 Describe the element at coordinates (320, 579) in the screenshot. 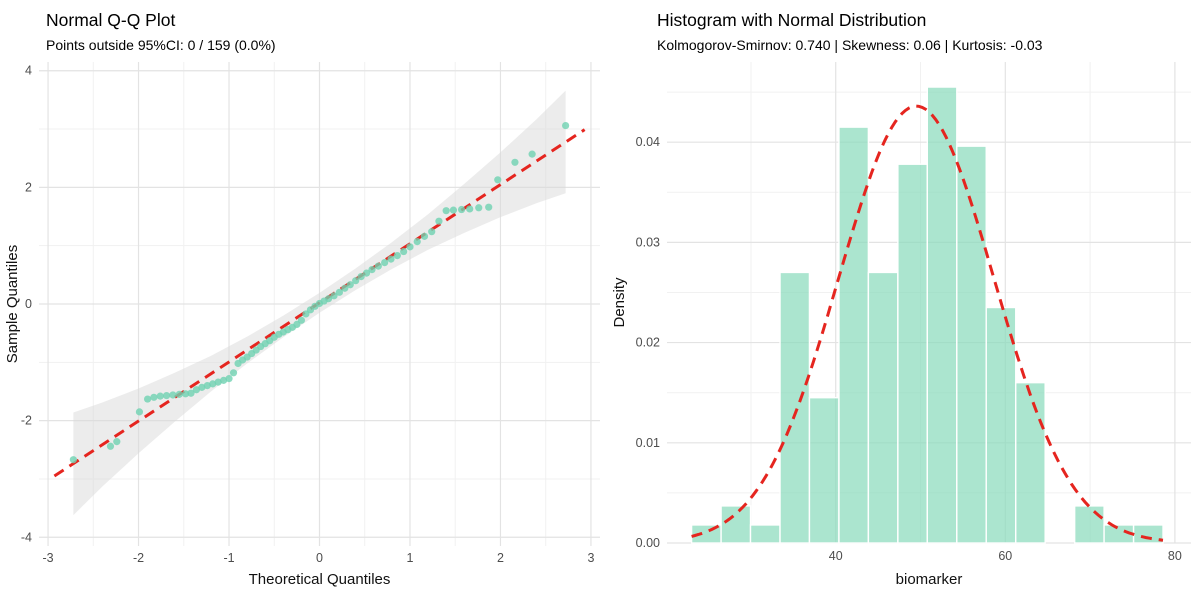

I see `qq-x-axis-title: Theoretical Quantiles` at that location.